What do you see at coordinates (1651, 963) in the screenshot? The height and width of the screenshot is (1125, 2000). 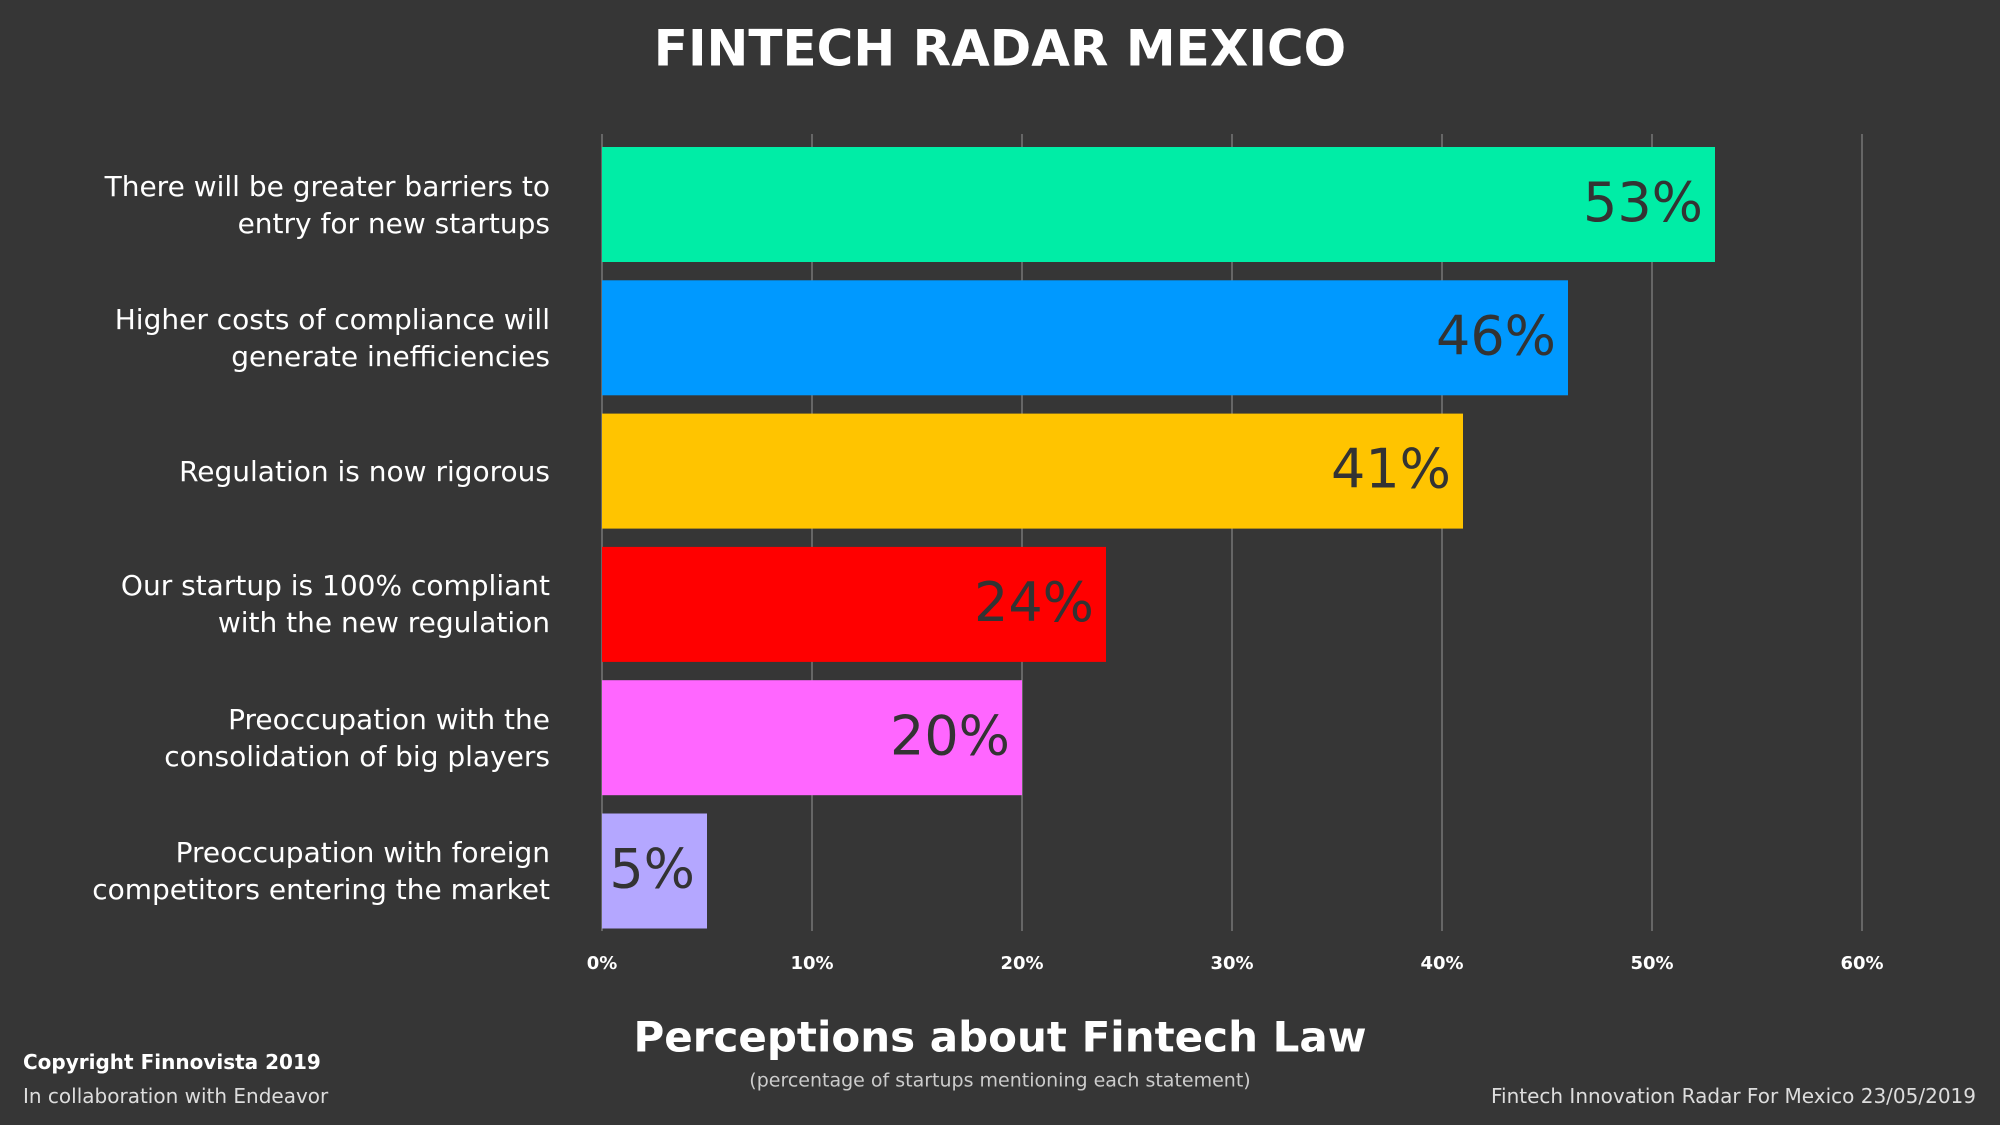 I see `x-tick-label: 50%` at bounding box center [1651, 963].